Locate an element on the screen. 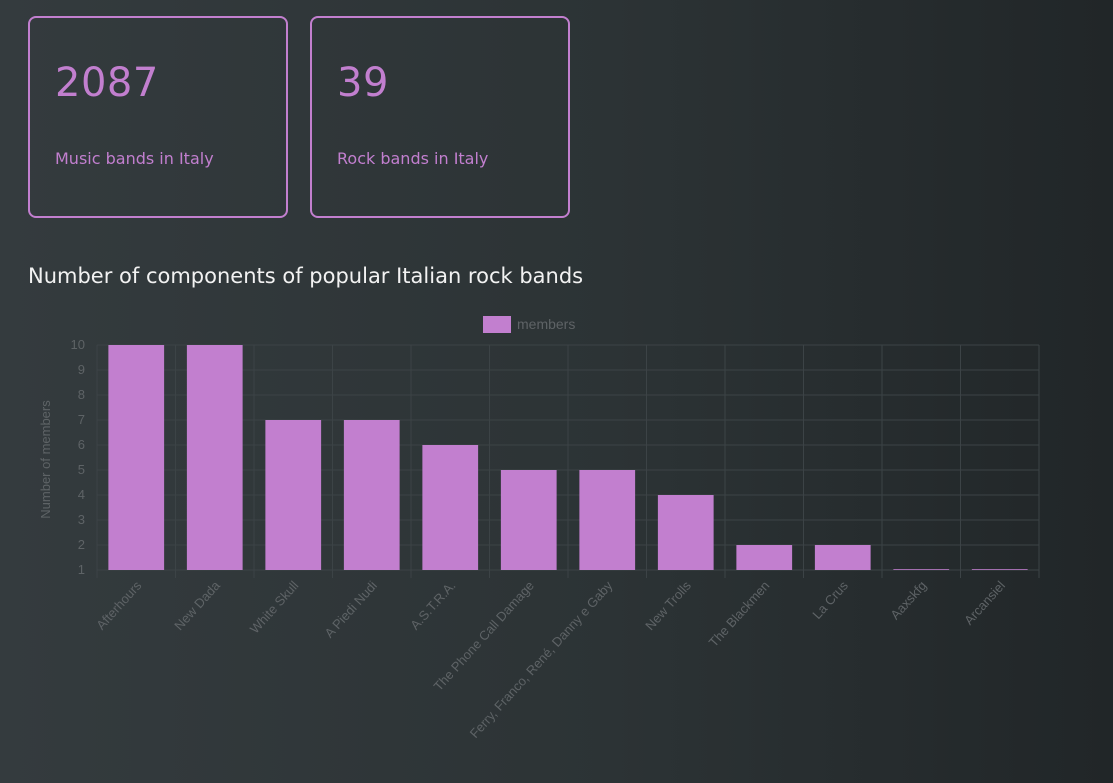  x-tick-label: Aaxskfg is located at coordinates (908, 600).